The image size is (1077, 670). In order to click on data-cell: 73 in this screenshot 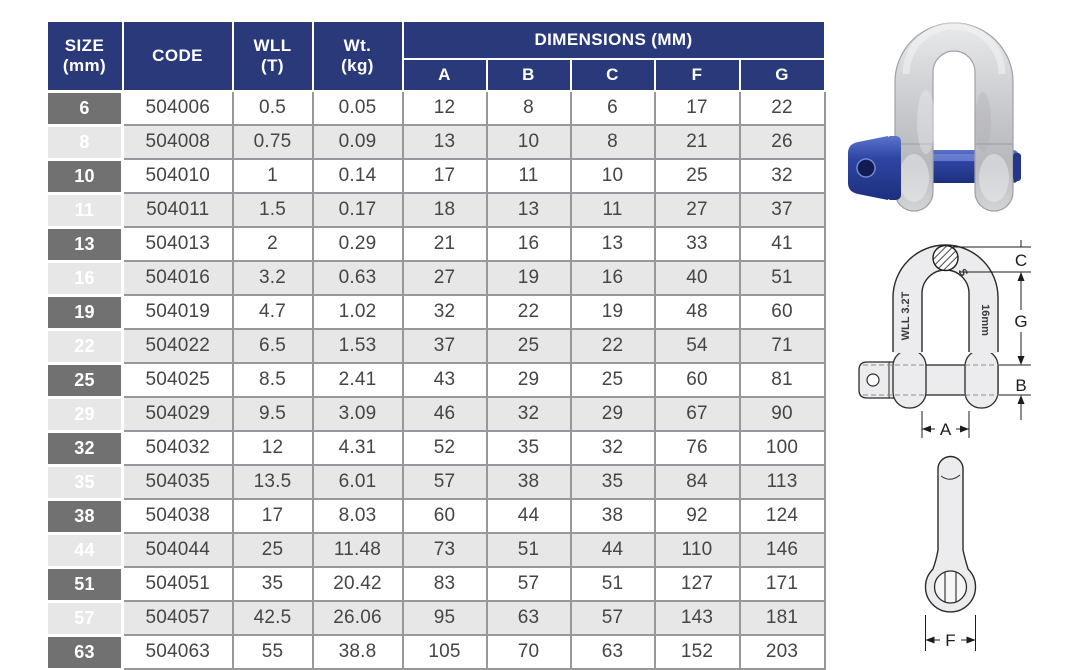, I will do `click(444, 550)`.